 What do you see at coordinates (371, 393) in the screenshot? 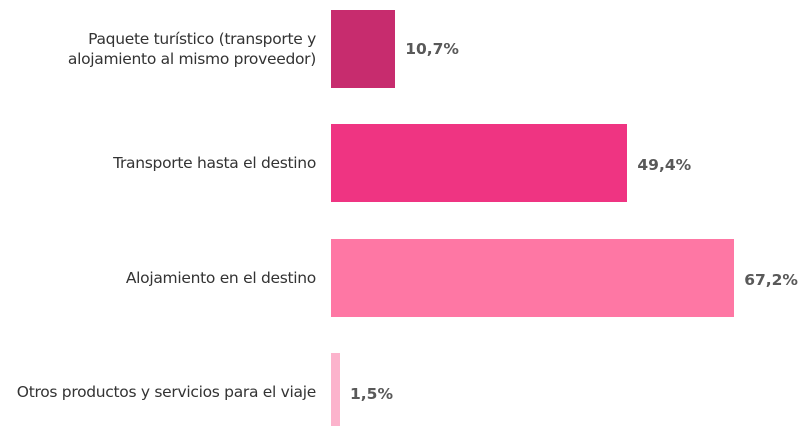
I see `value-label: 1,5%` at bounding box center [371, 393].